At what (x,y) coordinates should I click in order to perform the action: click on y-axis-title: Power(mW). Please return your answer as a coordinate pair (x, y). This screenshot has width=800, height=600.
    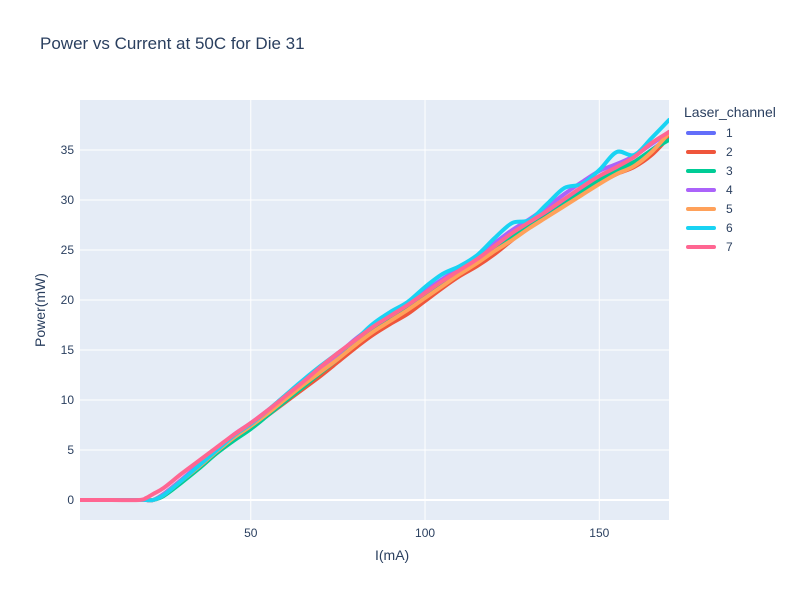
    Looking at the image, I should click on (40, 310).